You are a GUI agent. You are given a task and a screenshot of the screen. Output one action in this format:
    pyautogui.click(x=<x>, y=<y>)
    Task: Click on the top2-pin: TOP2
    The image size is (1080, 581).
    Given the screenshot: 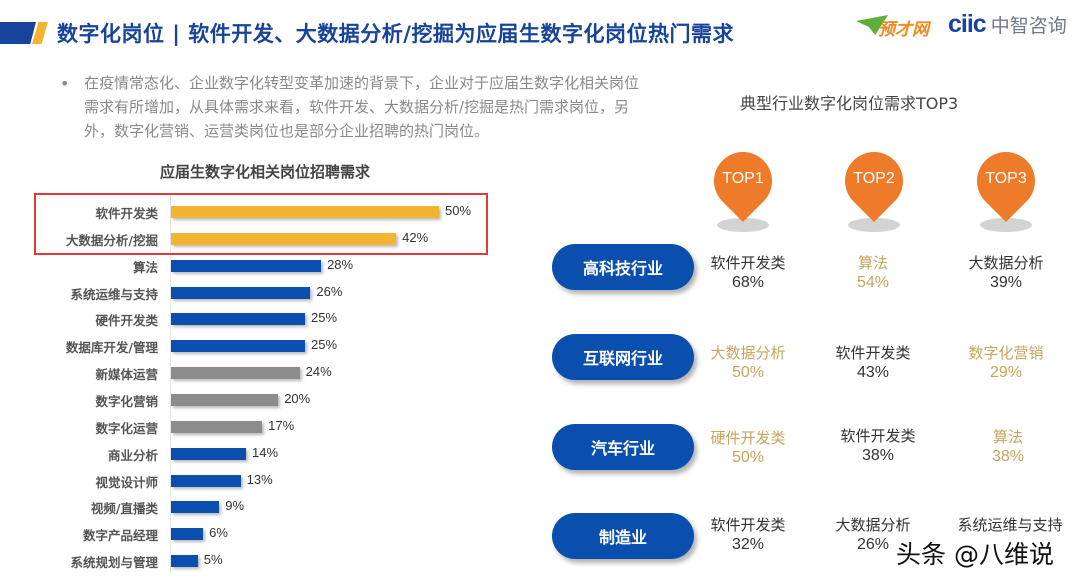 What is the action you would take?
    pyautogui.click(x=874, y=187)
    